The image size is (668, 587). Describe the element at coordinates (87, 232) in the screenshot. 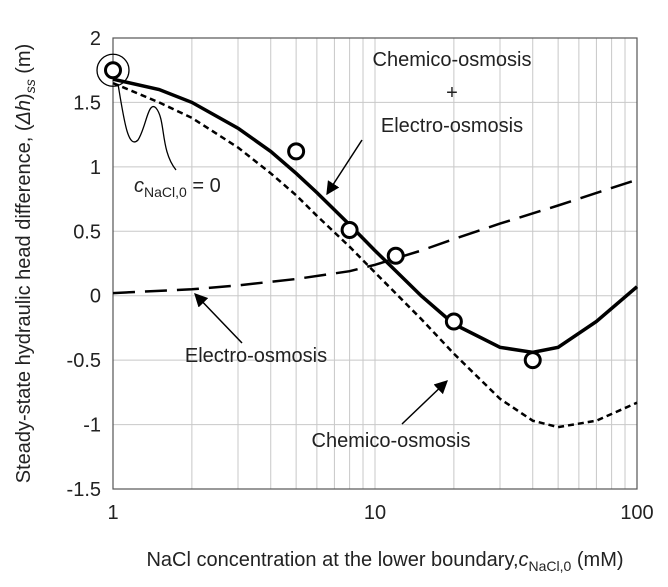

I see `y-tick-label: 0.5` at that location.